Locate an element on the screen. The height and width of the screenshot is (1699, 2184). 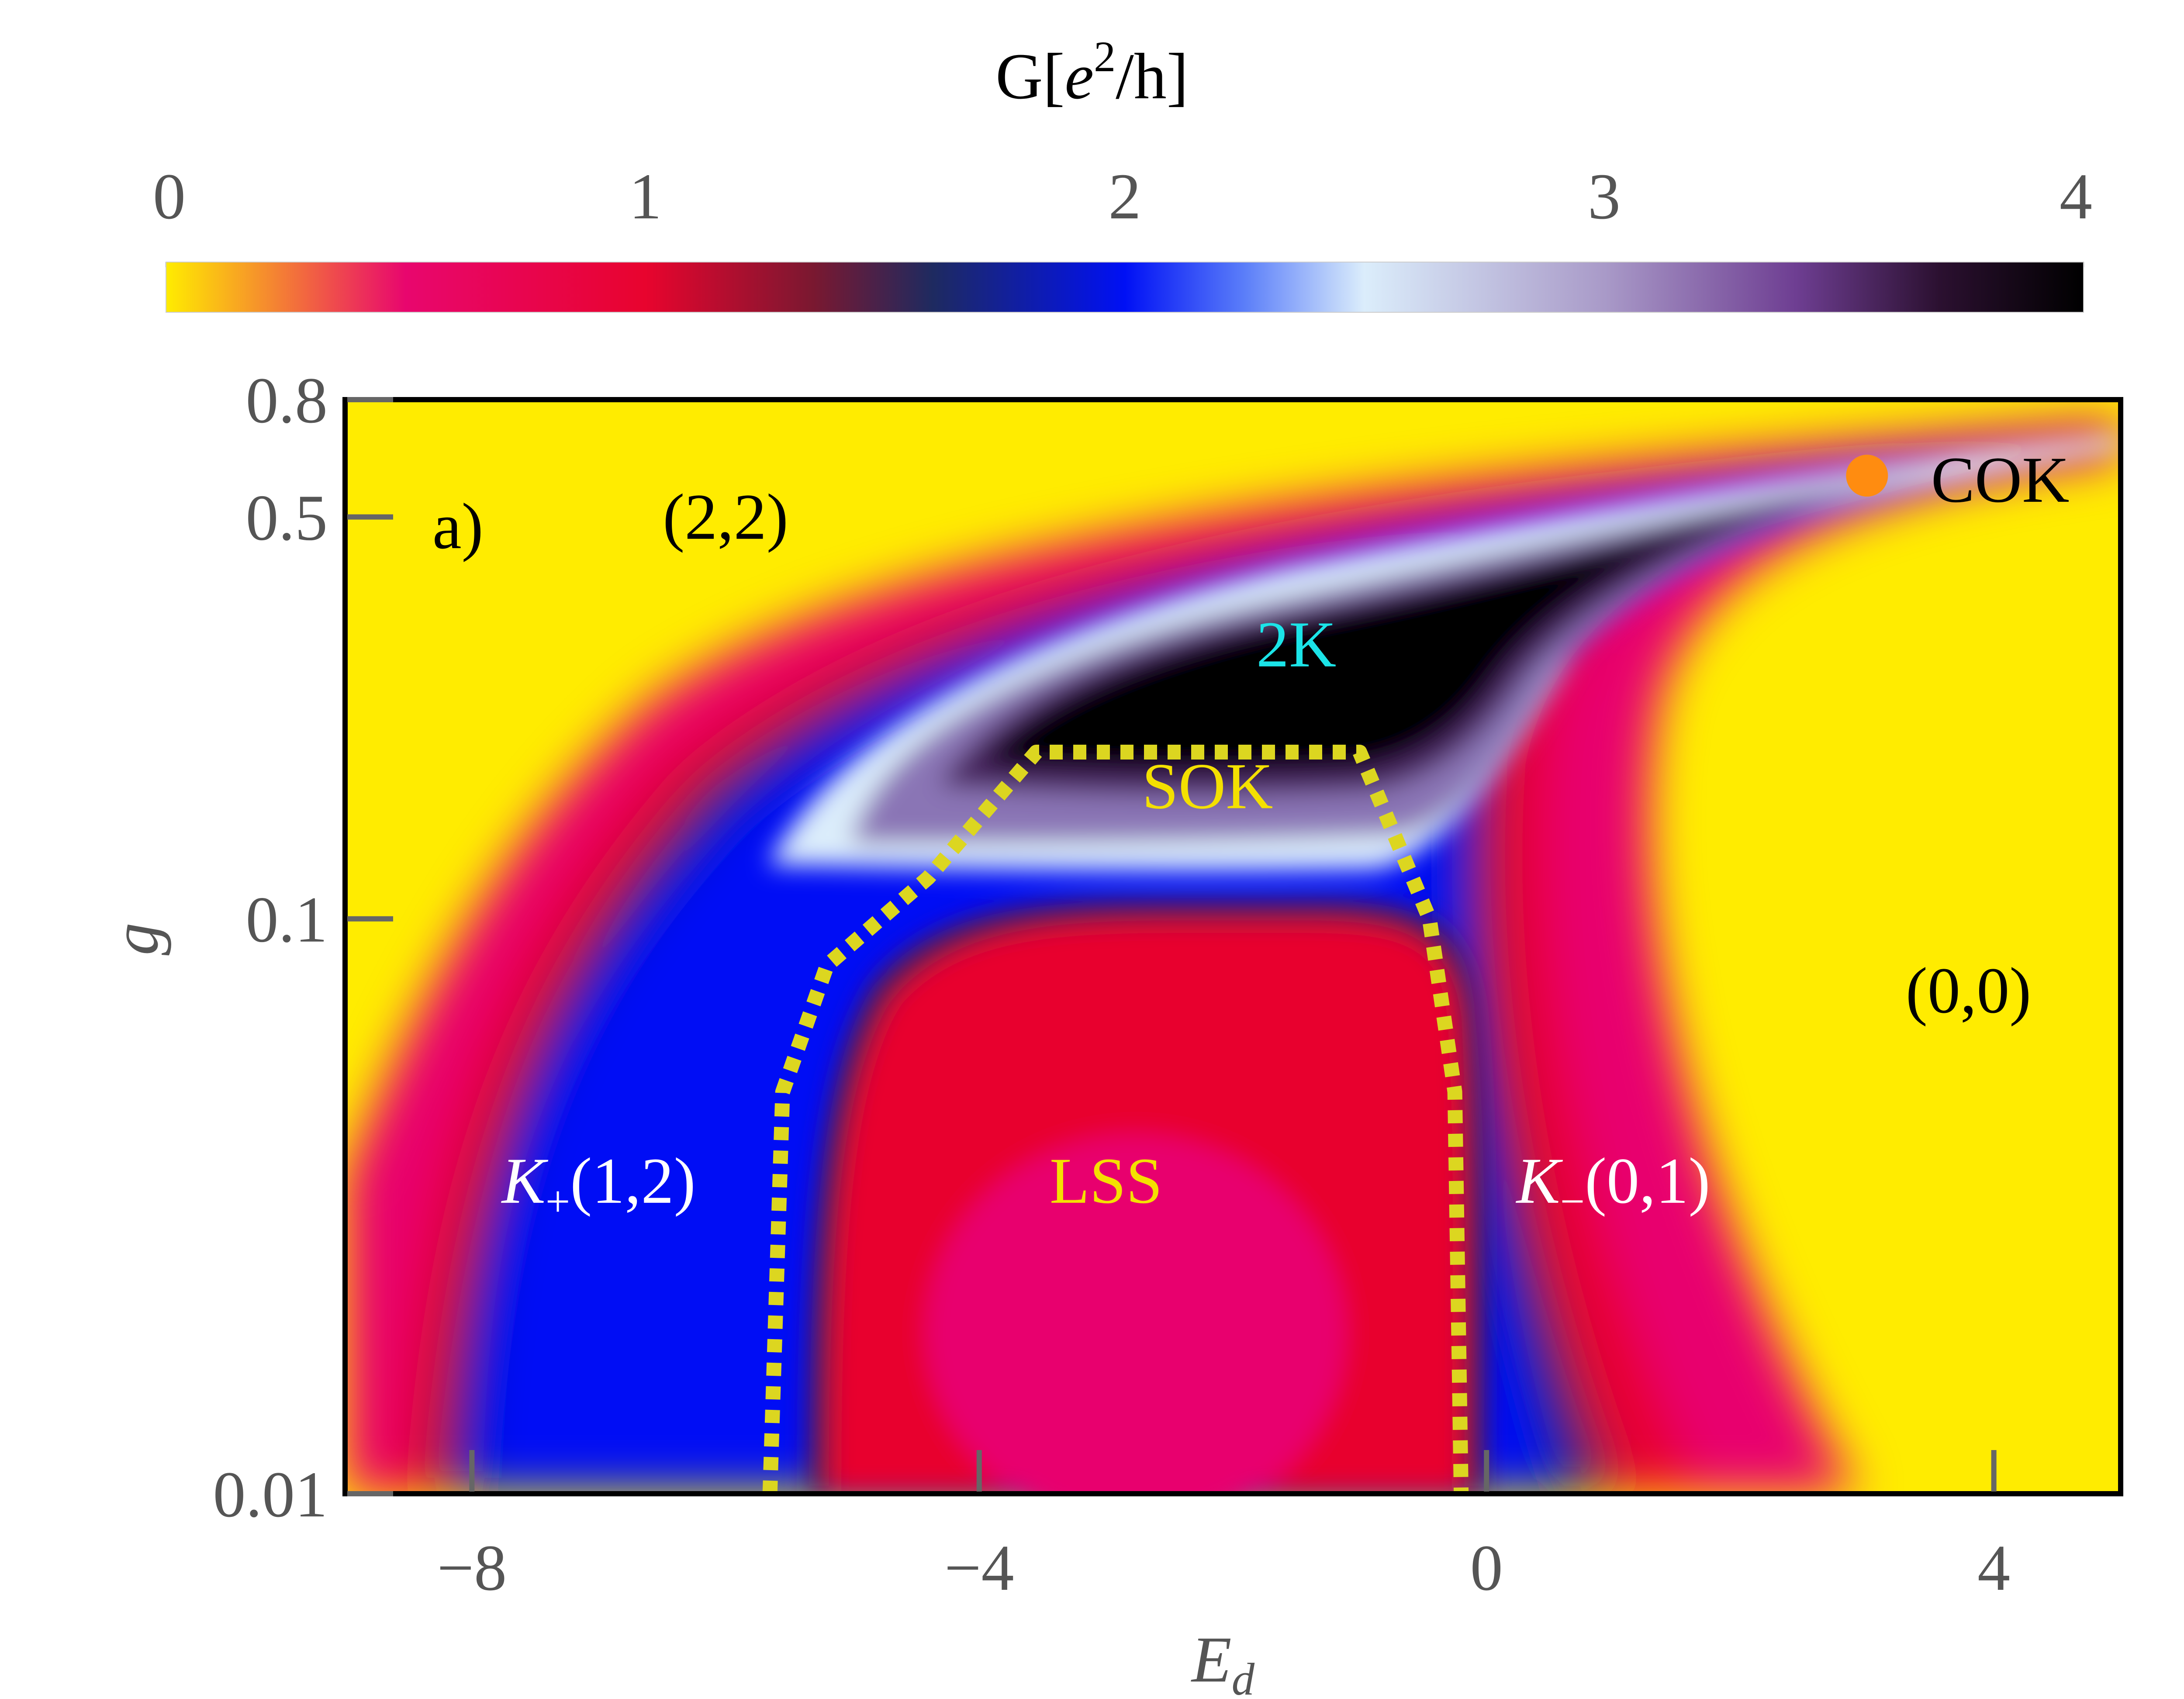
region-label: (0,0) is located at coordinates (1968, 991).